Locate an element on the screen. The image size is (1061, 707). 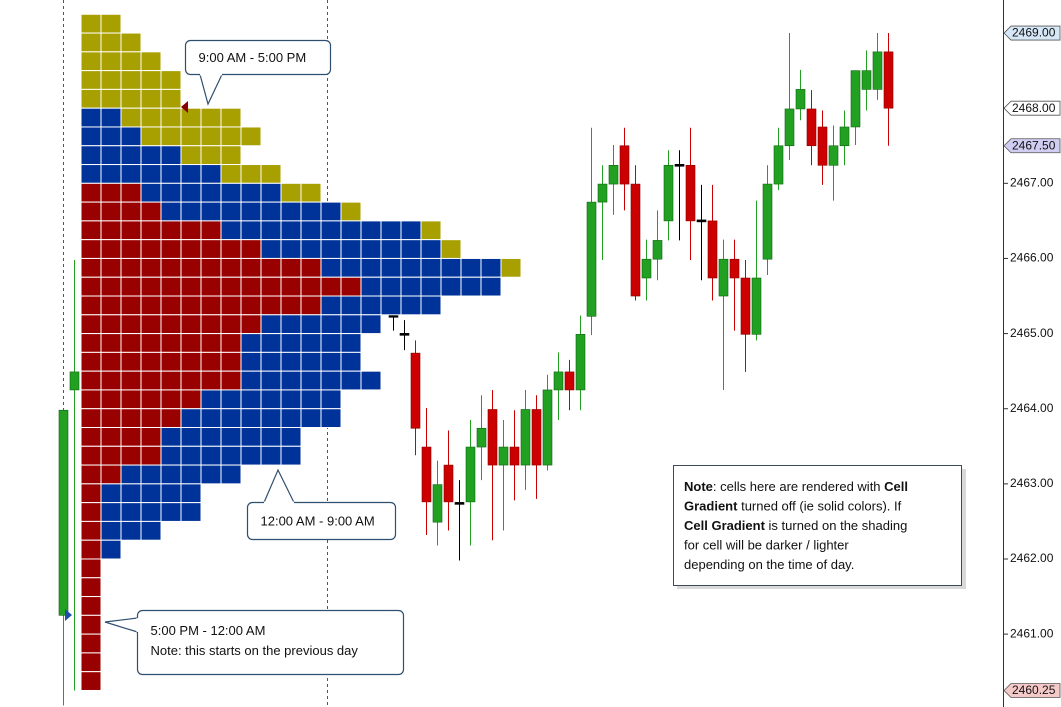
price-marker-label: 2468.00 is located at coordinates (1034, 108).